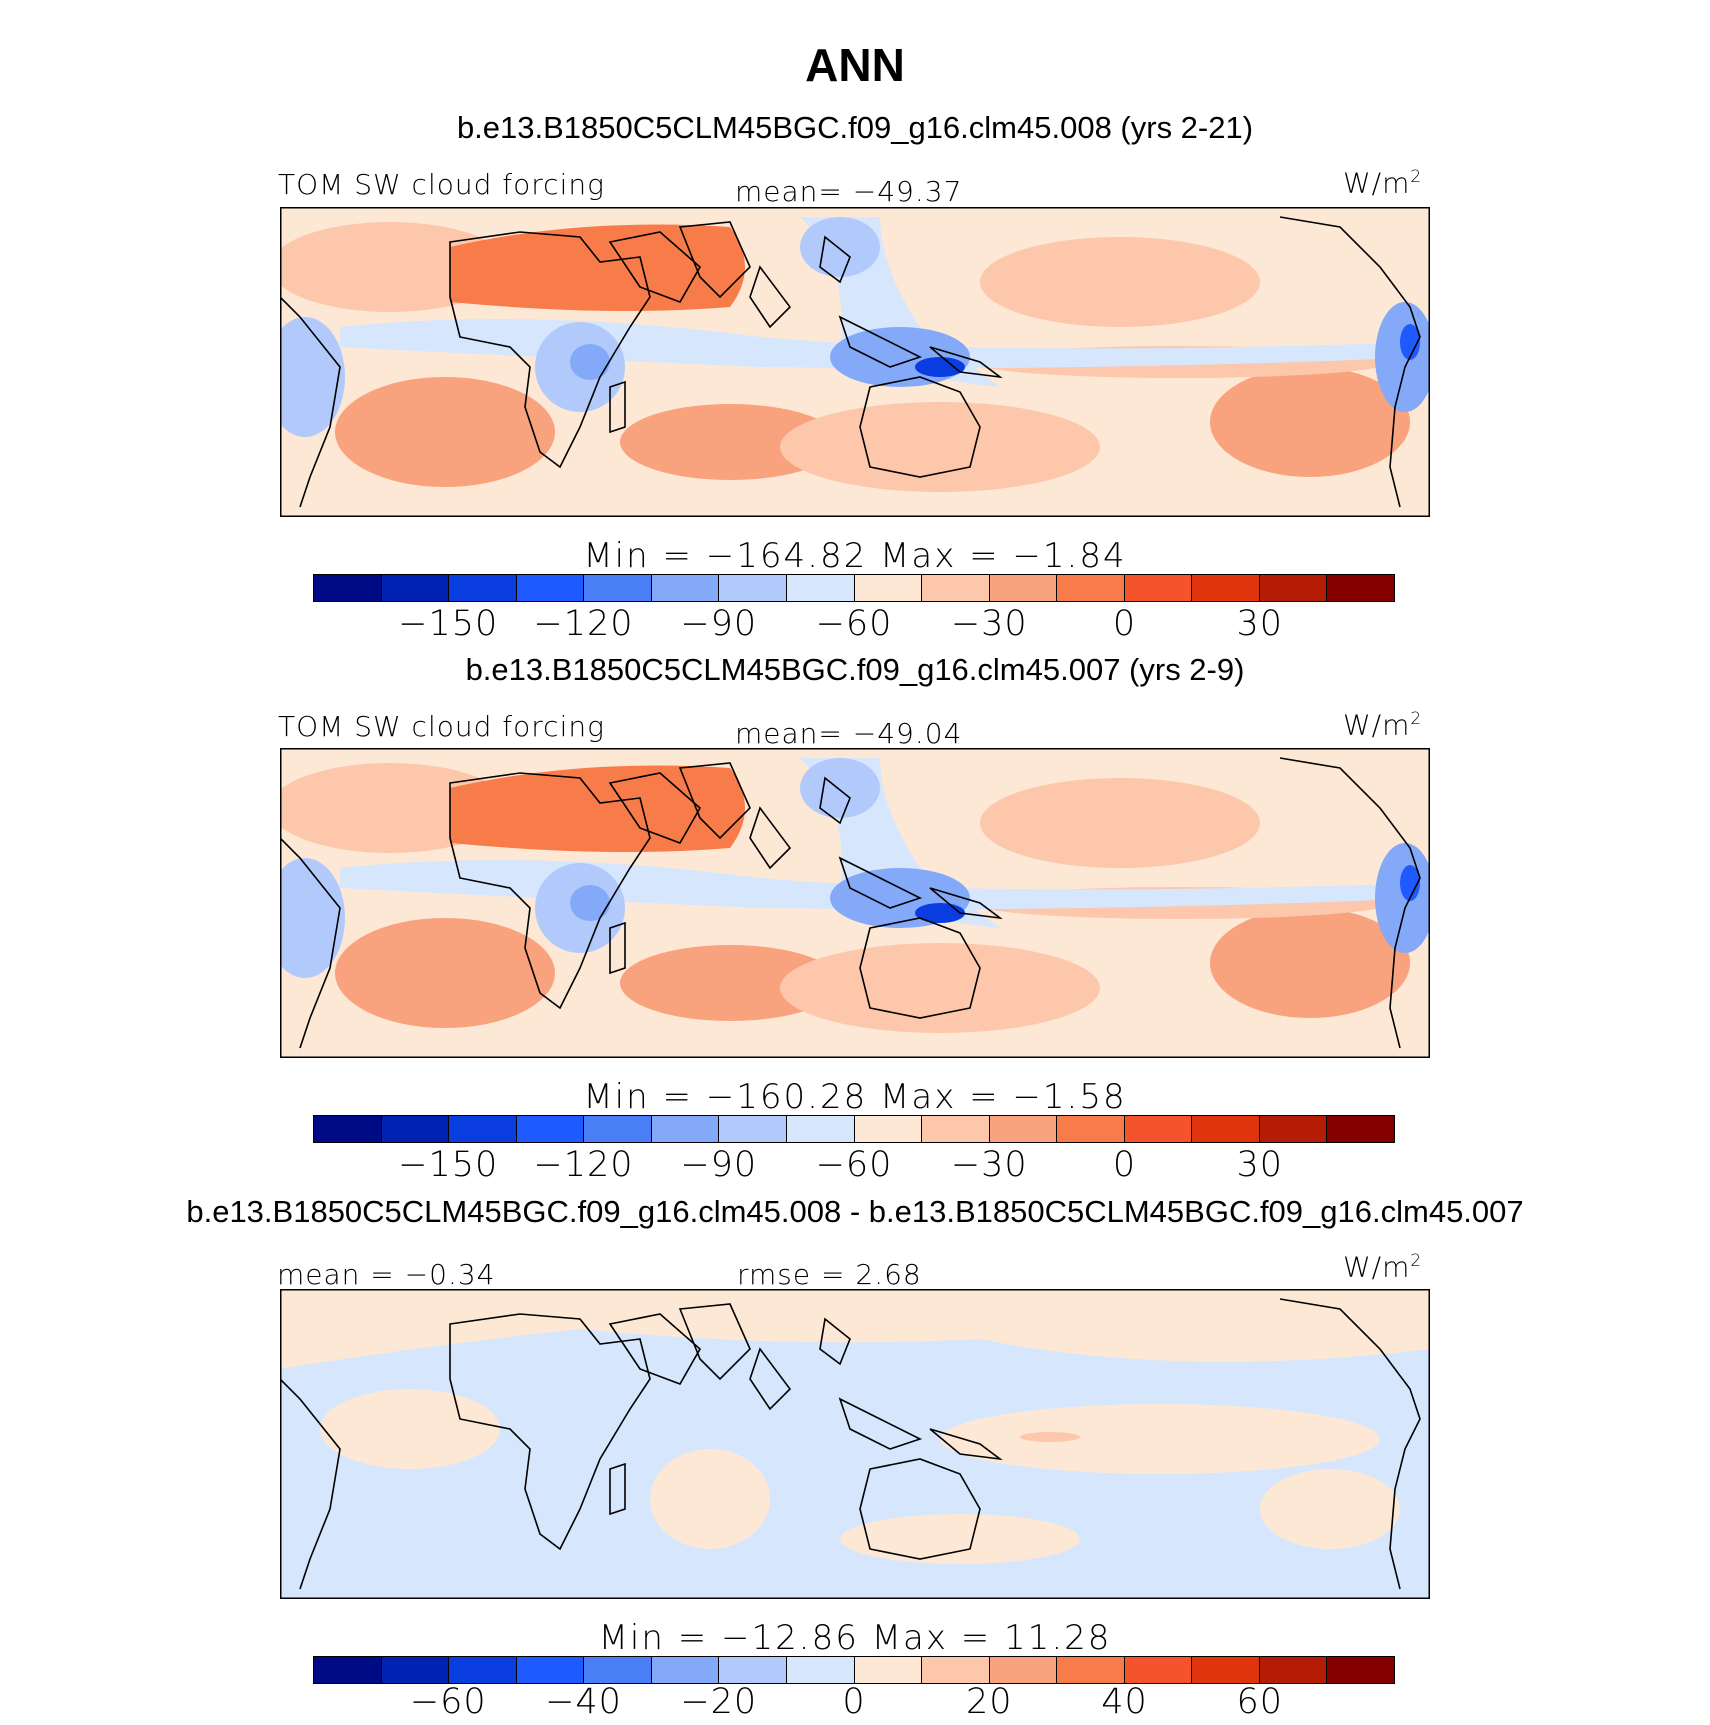 The width and height of the screenshot is (1710, 1725). What do you see at coordinates (590, 362) in the screenshot?
I see `panel1-congo-core` at bounding box center [590, 362].